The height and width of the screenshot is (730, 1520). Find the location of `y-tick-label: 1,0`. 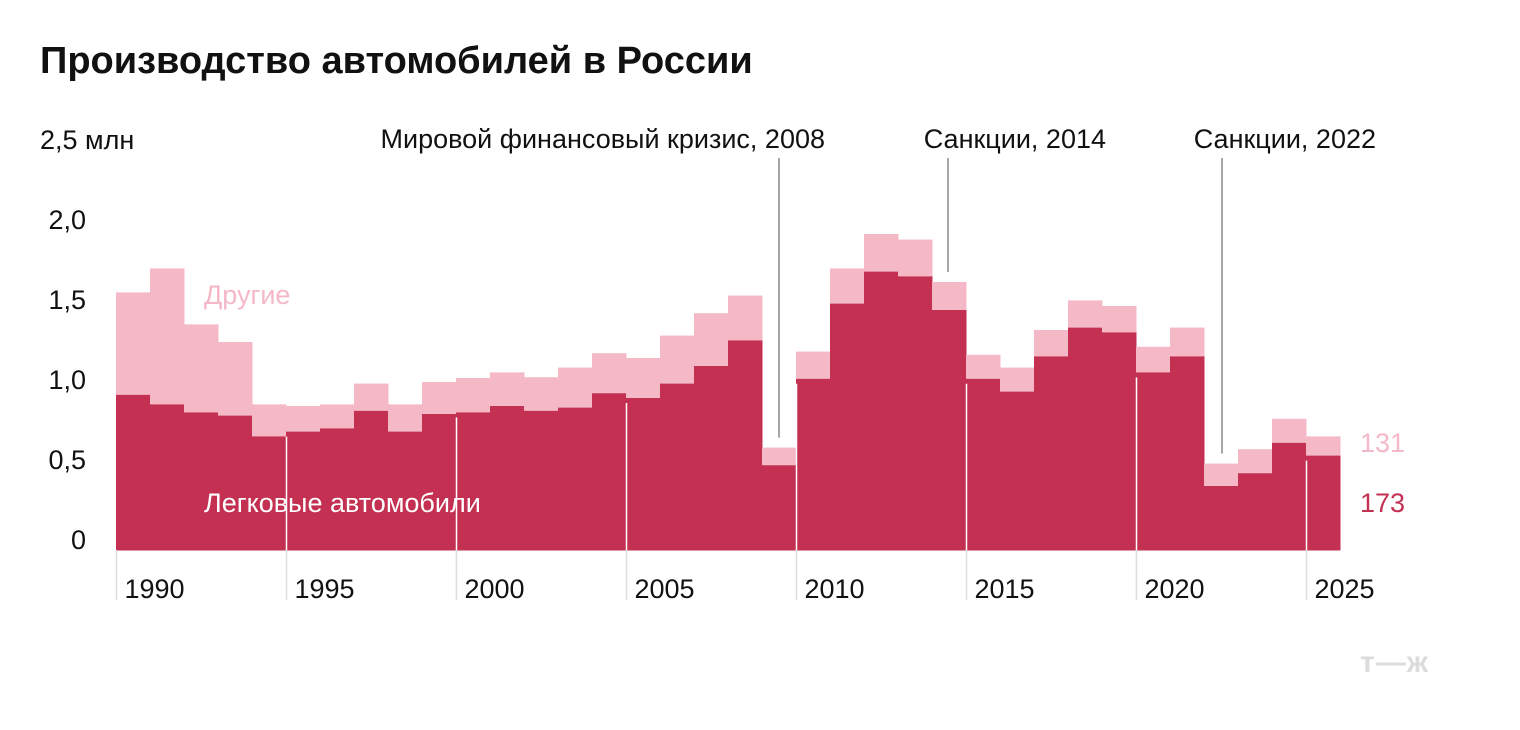

y-tick-label: 1,0 is located at coordinates (67, 380).